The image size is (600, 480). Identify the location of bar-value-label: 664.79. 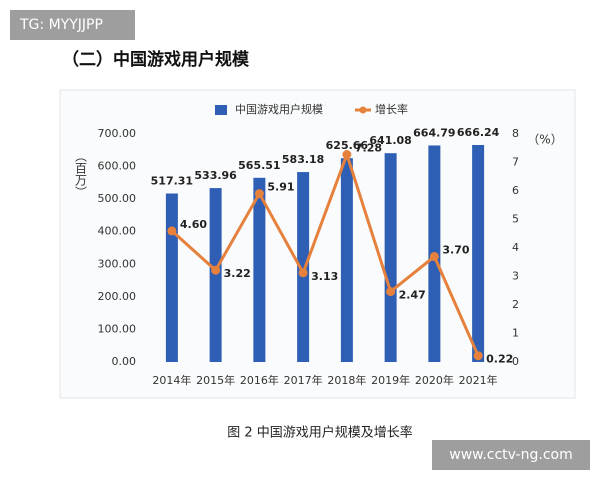
(434, 132).